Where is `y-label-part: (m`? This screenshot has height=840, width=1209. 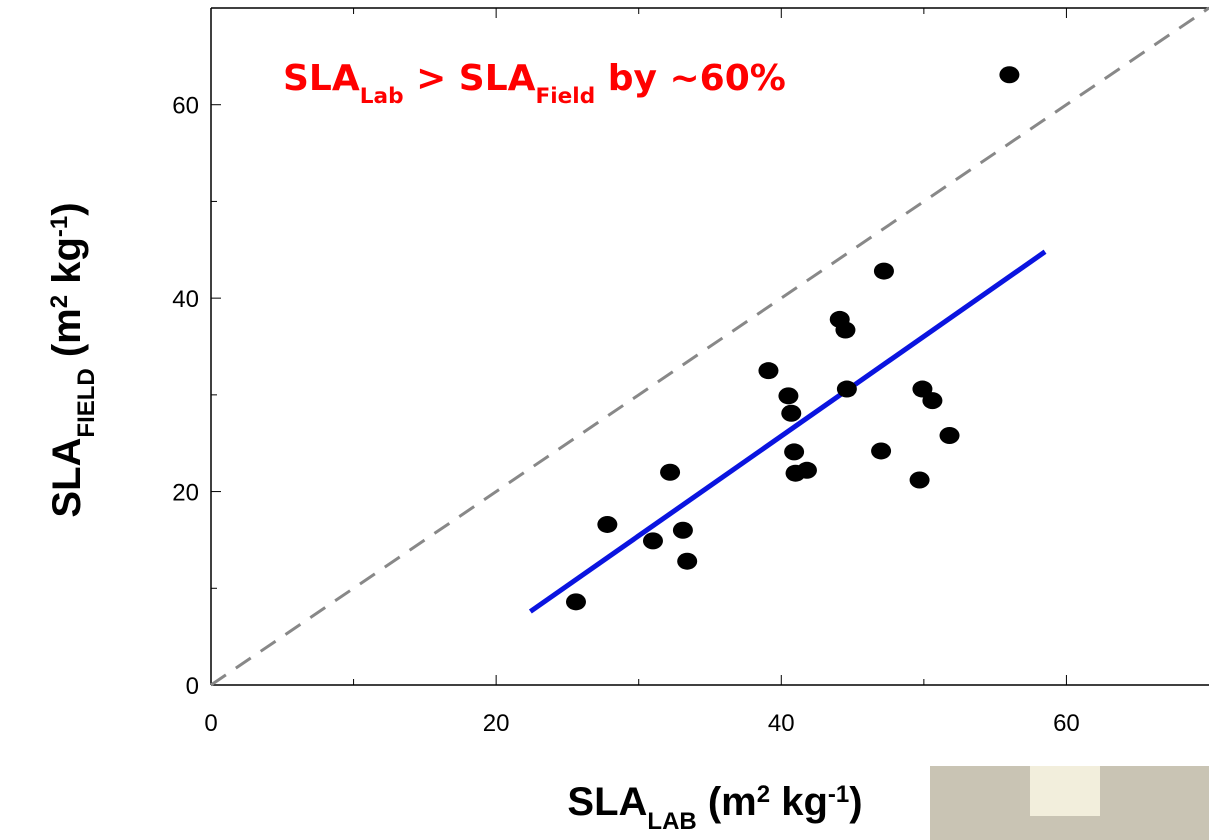 y-label-part: (m is located at coordinates (67, 338).